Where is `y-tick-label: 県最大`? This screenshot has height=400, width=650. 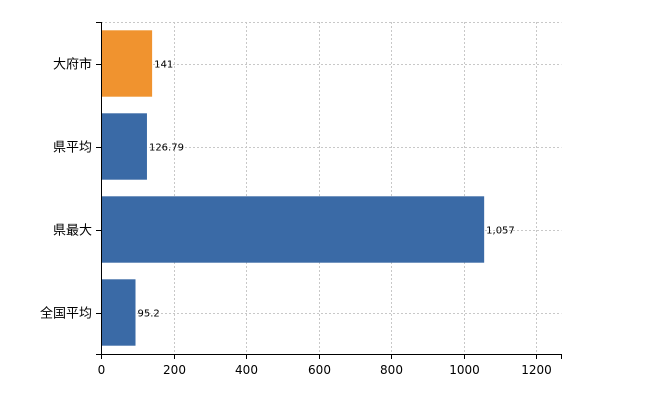 y-tick-label: 県最大 is located at coordinates (72, 231).